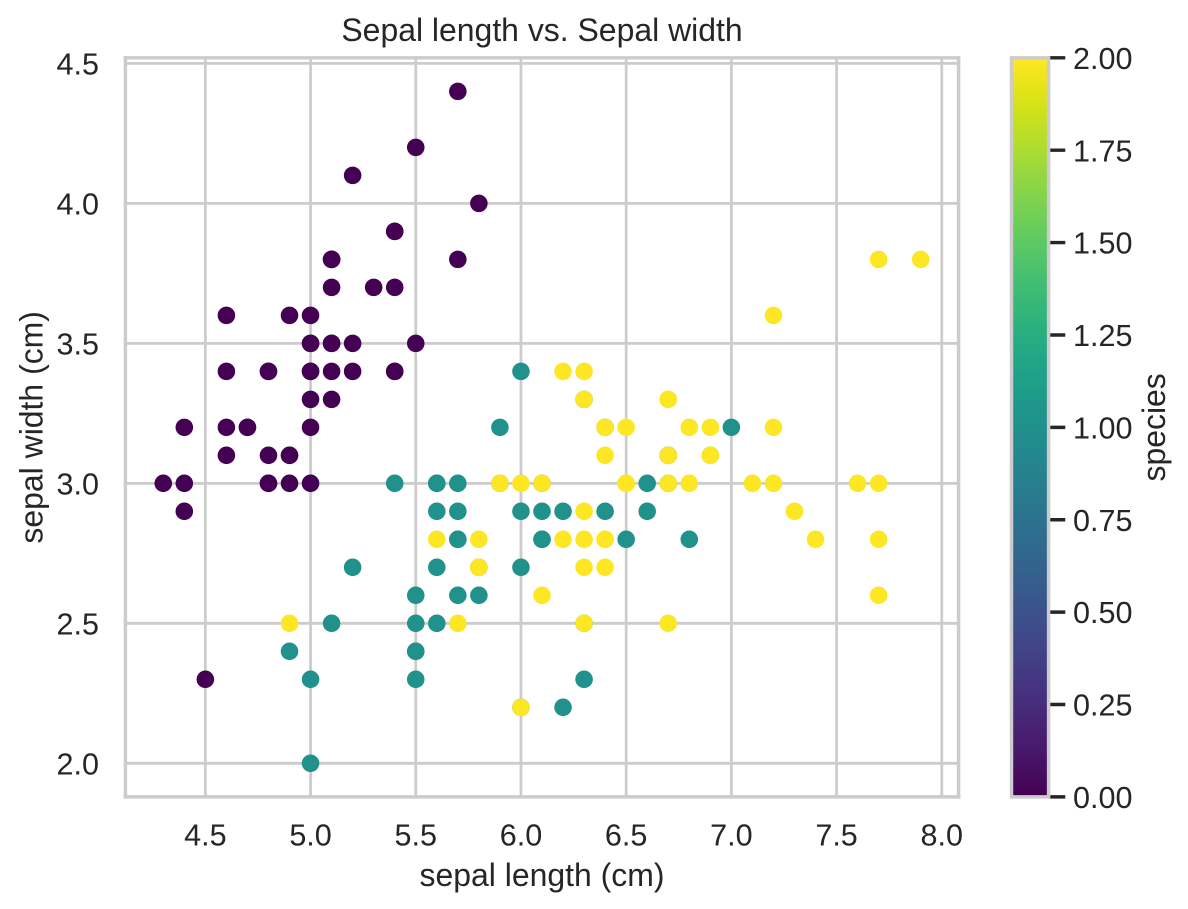  I want to click on svg-text: 4.0, so click(78, 204).